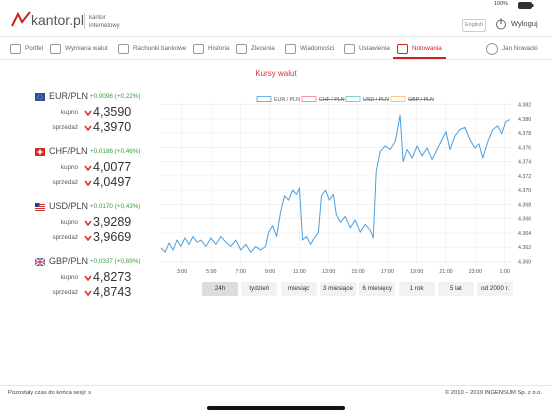 This screenshot has width=552, height=414. What do you see at coordinates (115, 206) in the screenshot?
I see `rate-change: +0,0170 (+0,43%)` at bounding box center [115, 206].